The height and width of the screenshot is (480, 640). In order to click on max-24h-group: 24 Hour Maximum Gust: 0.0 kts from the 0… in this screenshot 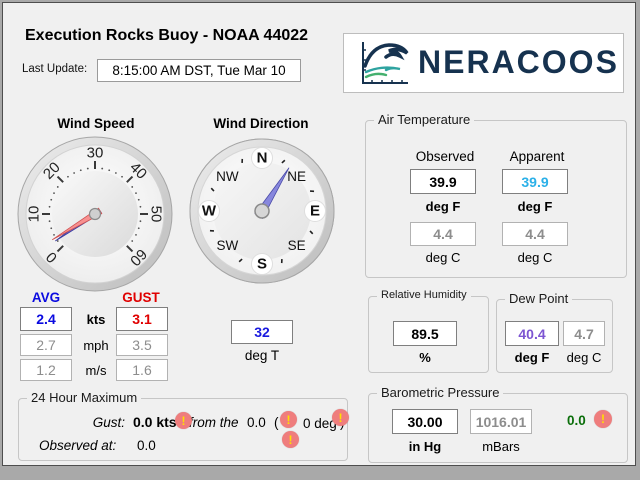, I will do `click(183, 425)`.